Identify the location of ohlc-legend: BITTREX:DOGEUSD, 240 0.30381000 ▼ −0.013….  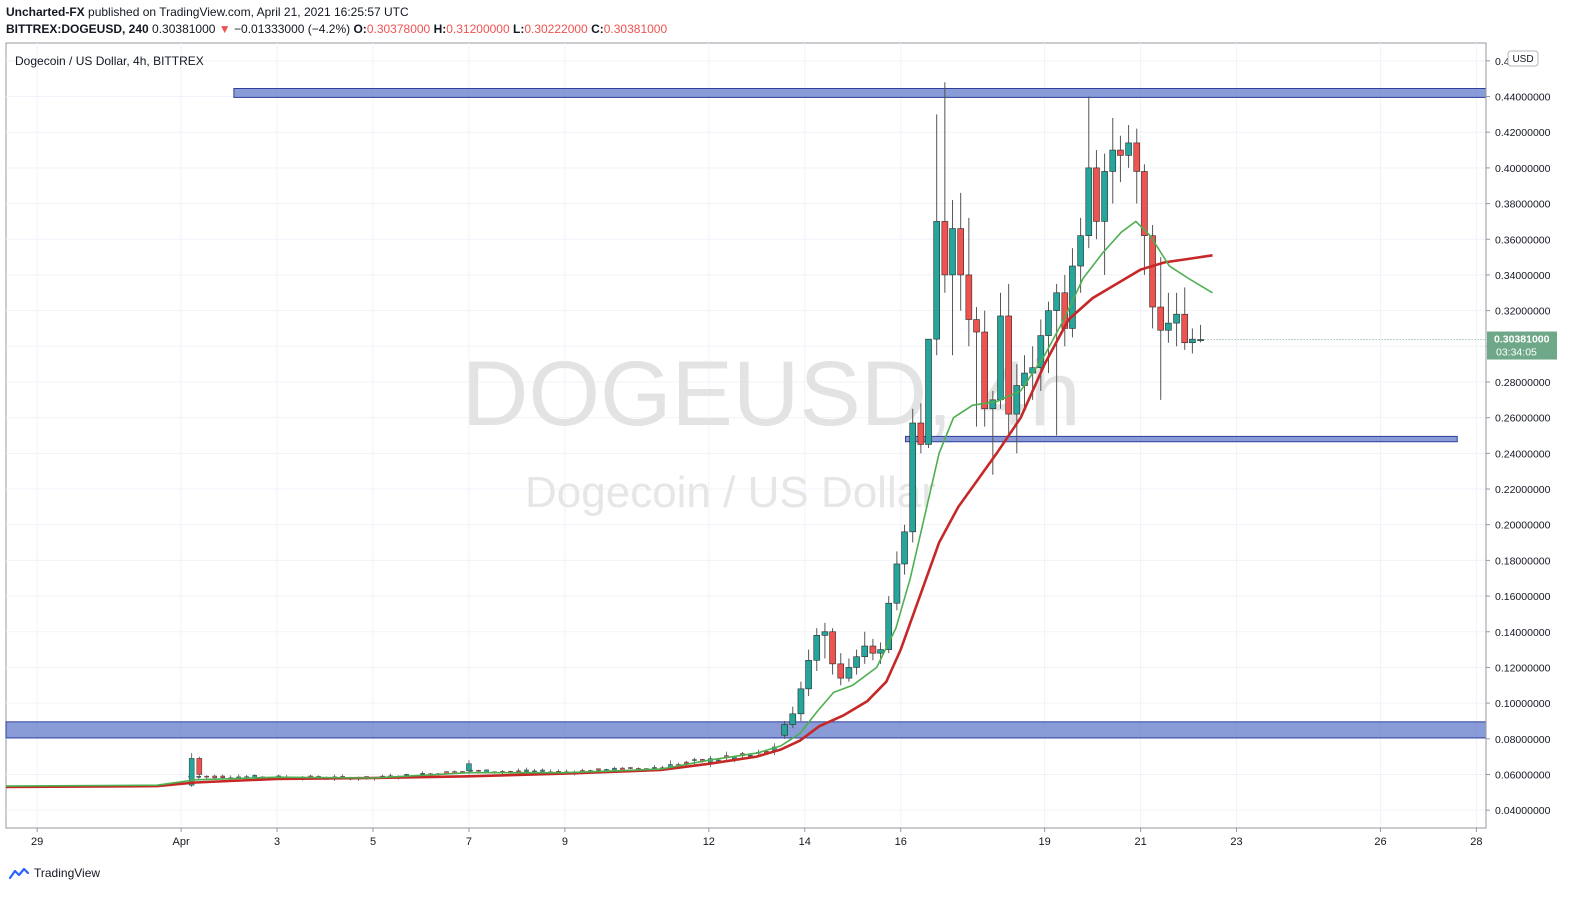
(336, 29).